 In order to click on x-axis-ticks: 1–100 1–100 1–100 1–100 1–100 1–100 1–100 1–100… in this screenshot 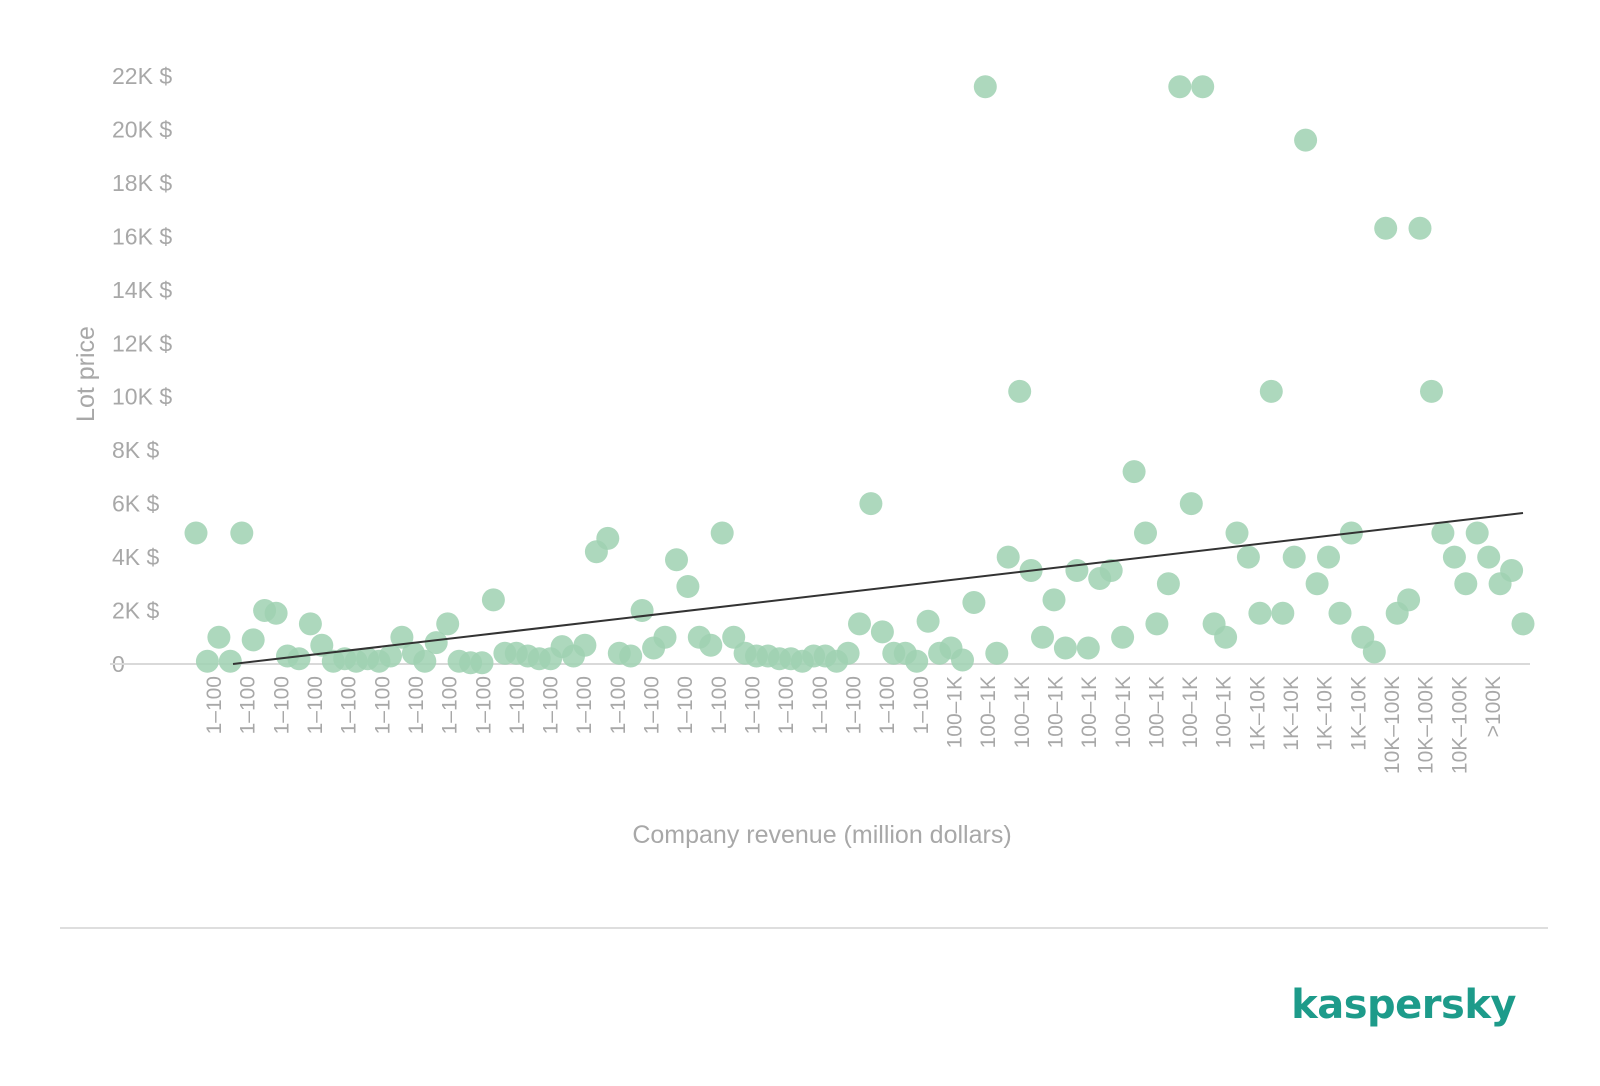, I will do `click(854, 725)`.